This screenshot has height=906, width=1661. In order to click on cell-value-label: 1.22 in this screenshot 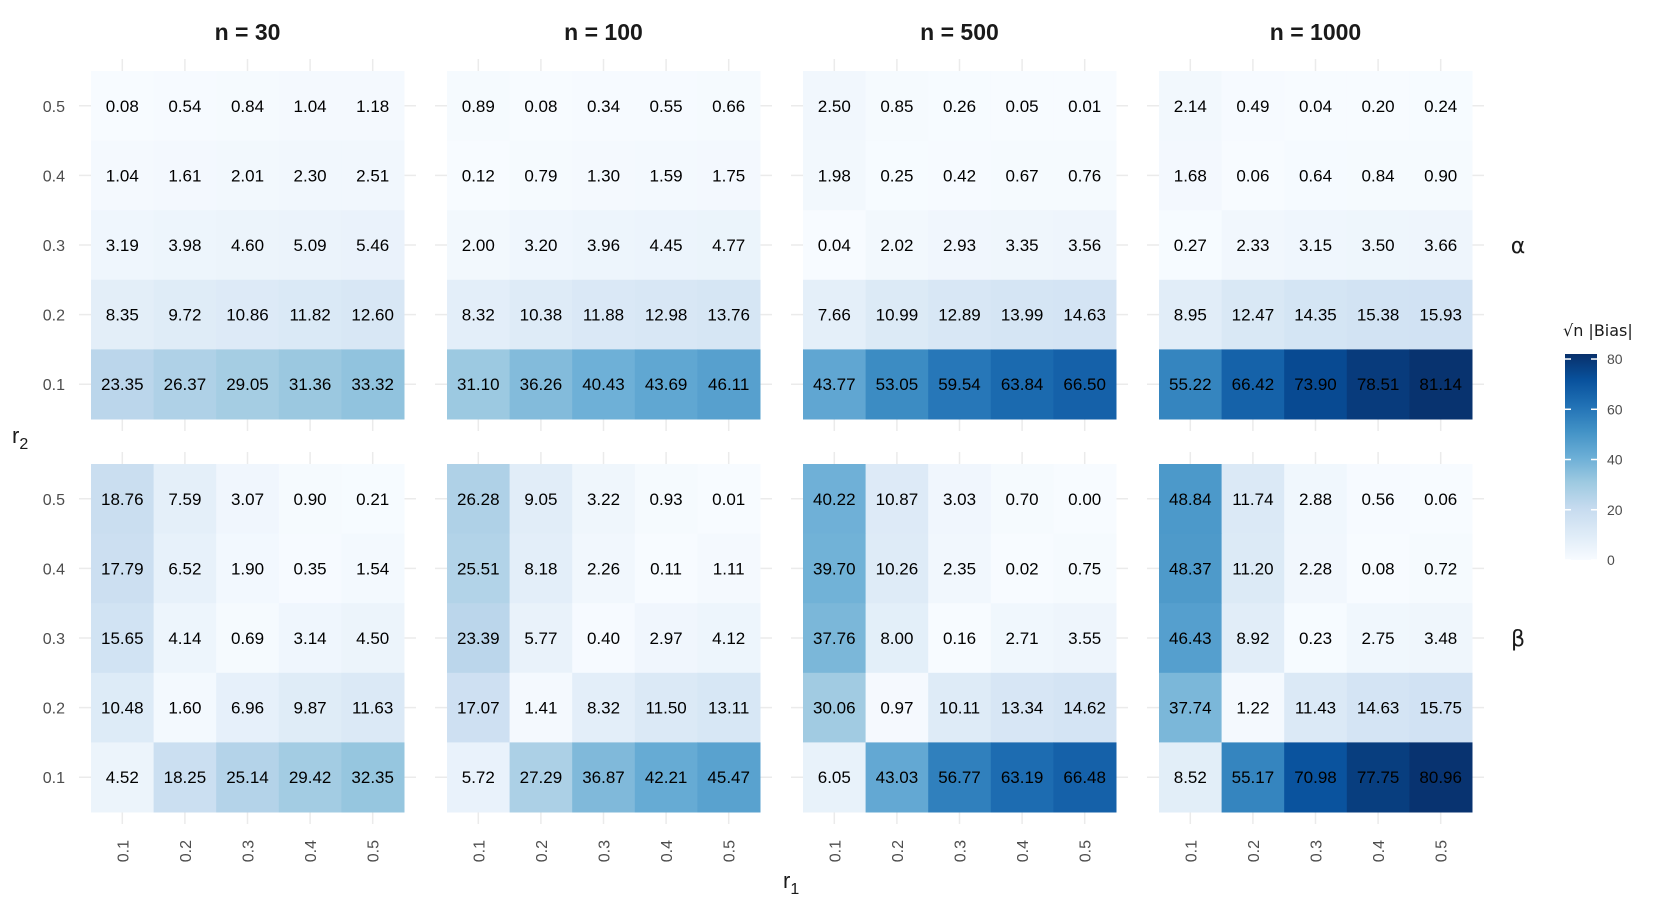, I will do `click(1252, 708)`.